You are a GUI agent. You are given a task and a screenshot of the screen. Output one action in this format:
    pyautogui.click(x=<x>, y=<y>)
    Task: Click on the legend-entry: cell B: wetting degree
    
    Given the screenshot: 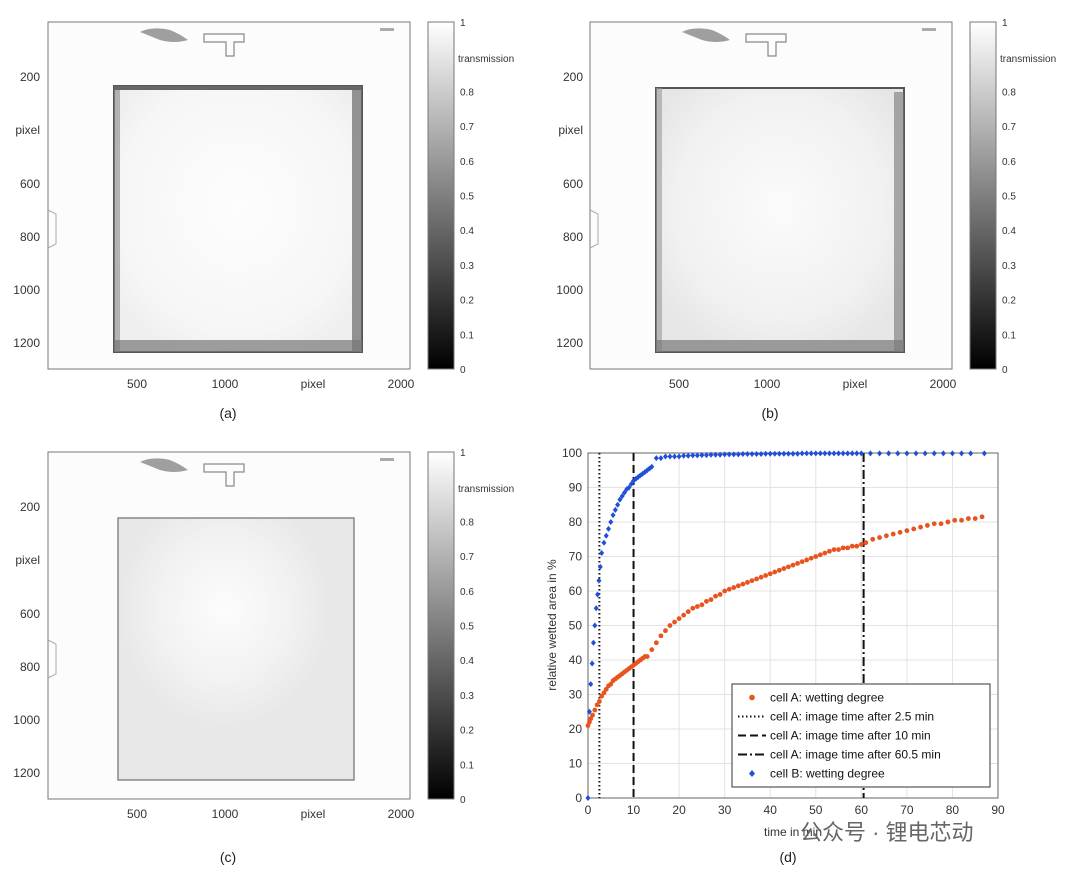 What is the action you would take?
    pyautogui.click(x=827, y=774)
    